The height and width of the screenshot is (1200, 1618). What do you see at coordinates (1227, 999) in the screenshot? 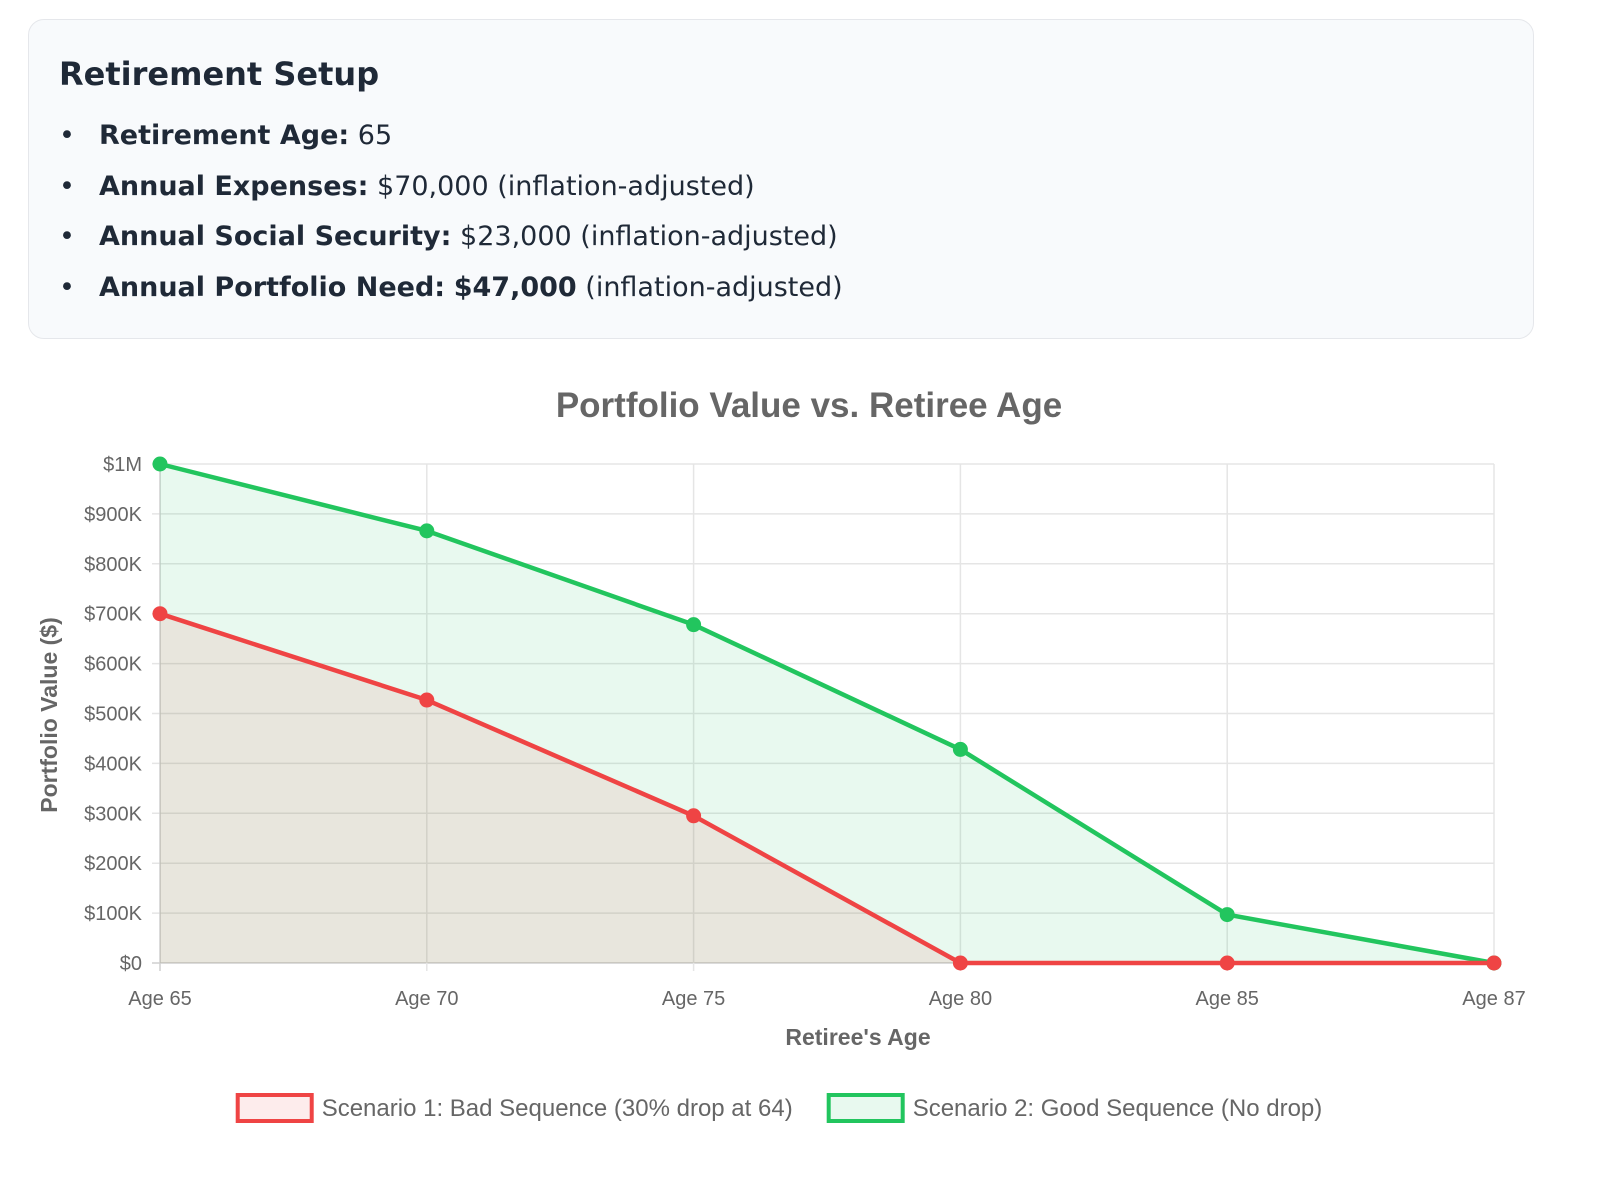
I see `x-tick-label: Age 85` at bounding box center [1227, 999].